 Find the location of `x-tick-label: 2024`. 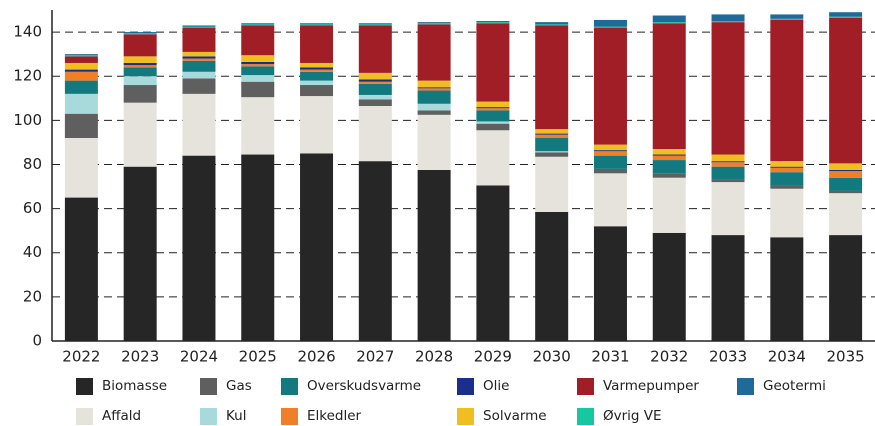

x-tick-label: 2024 is located at coordinates (199, 357).